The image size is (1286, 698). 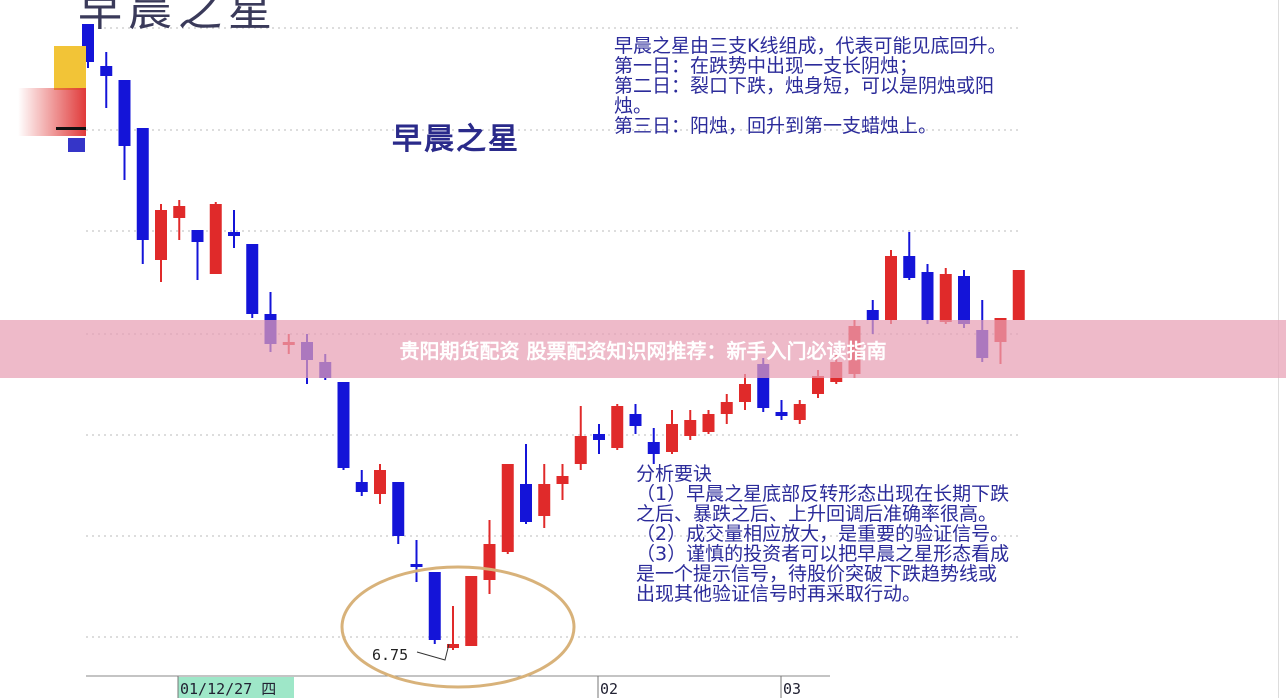 I want to click on low-price-label: 6.75, so click(x=390, y=655).